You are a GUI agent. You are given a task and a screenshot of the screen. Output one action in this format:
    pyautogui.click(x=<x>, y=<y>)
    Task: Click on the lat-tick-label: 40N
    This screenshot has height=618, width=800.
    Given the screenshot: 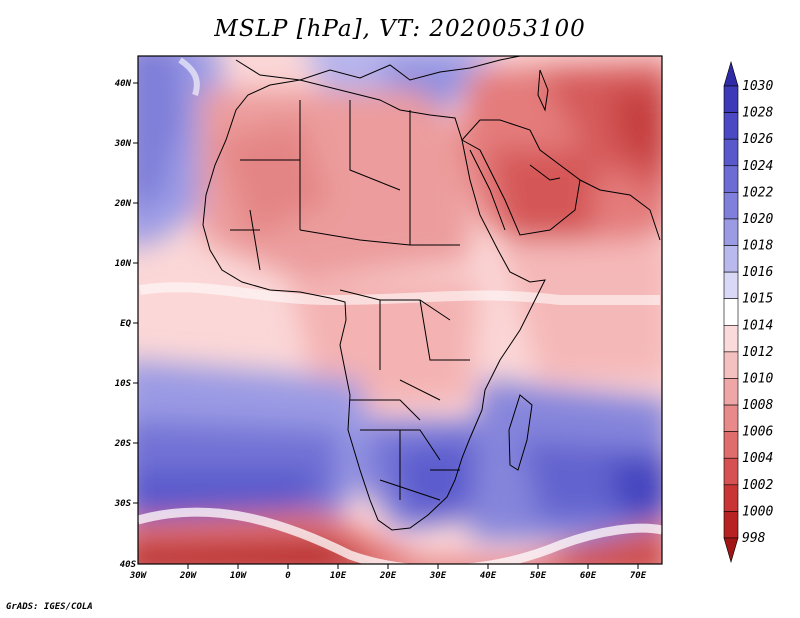 What is the action you would take?
    pyautogui.click(x=123, y=84)
    